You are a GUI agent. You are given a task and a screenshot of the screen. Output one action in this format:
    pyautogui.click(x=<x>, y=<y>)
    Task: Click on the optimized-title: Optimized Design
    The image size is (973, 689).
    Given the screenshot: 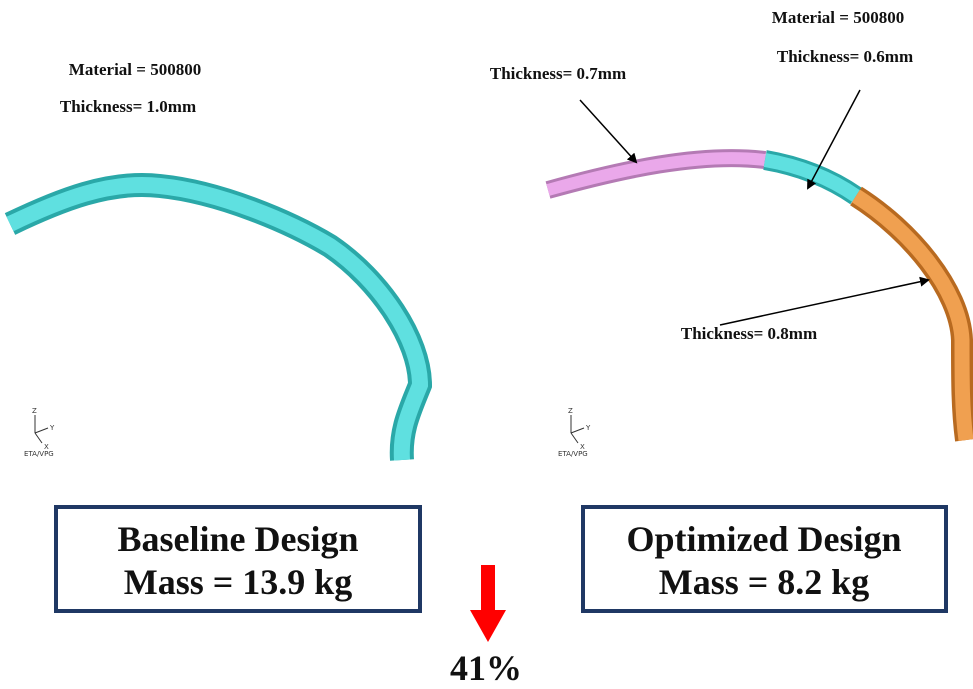 What is the action you would take?
    pyautogui.click(x=764, y=539)
    